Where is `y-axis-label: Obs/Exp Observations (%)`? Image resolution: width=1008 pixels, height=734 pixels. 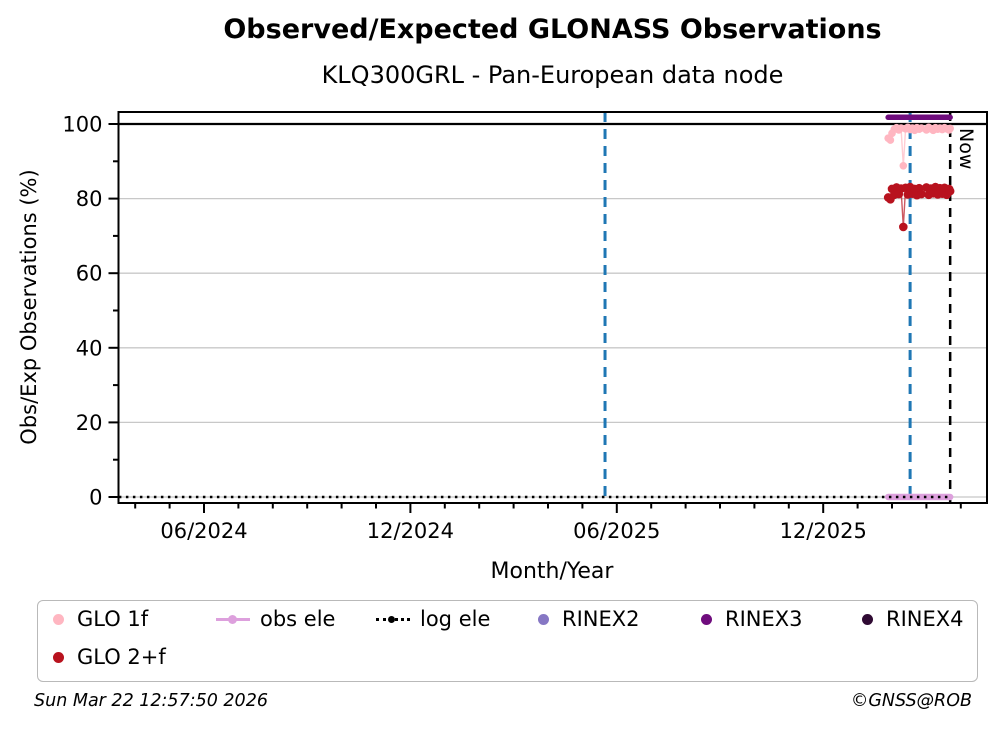
y-axis-label: Obs/Exp Observations (%) is located at coordinates (29, 306).